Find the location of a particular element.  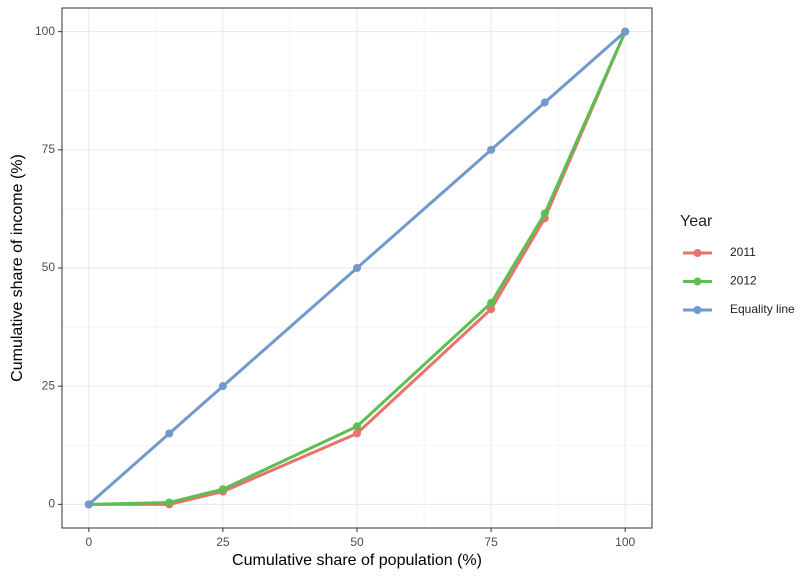

legend-title: Year is located at coordinates (696, 221).